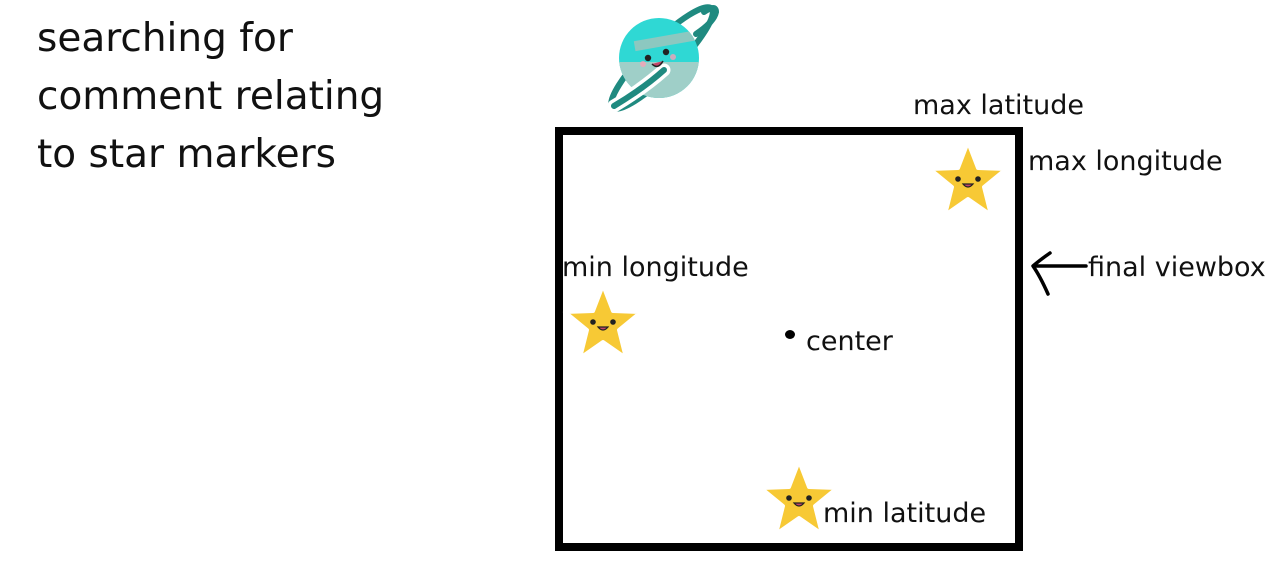 Image resolution: width=1284 pixels, height=588 pixels. What do you see at coordinates (662, 58) in the screenshot?
I see `planet-icon` at bounding box center [662, 58].